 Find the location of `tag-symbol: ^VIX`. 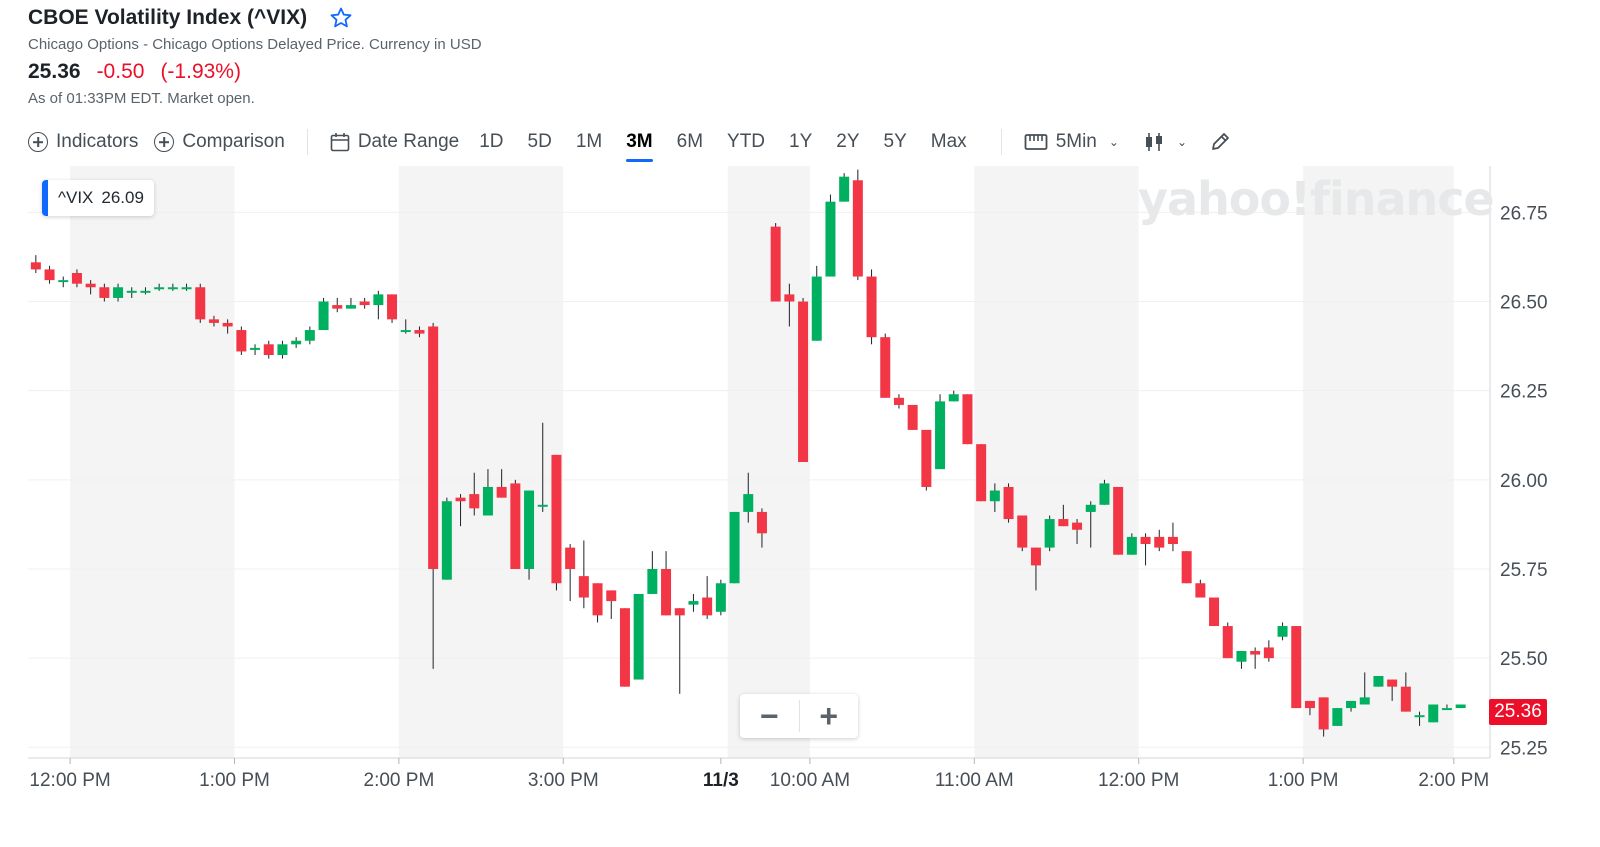

tag-symbol: ^VIX is located at coordinates (76, 197).